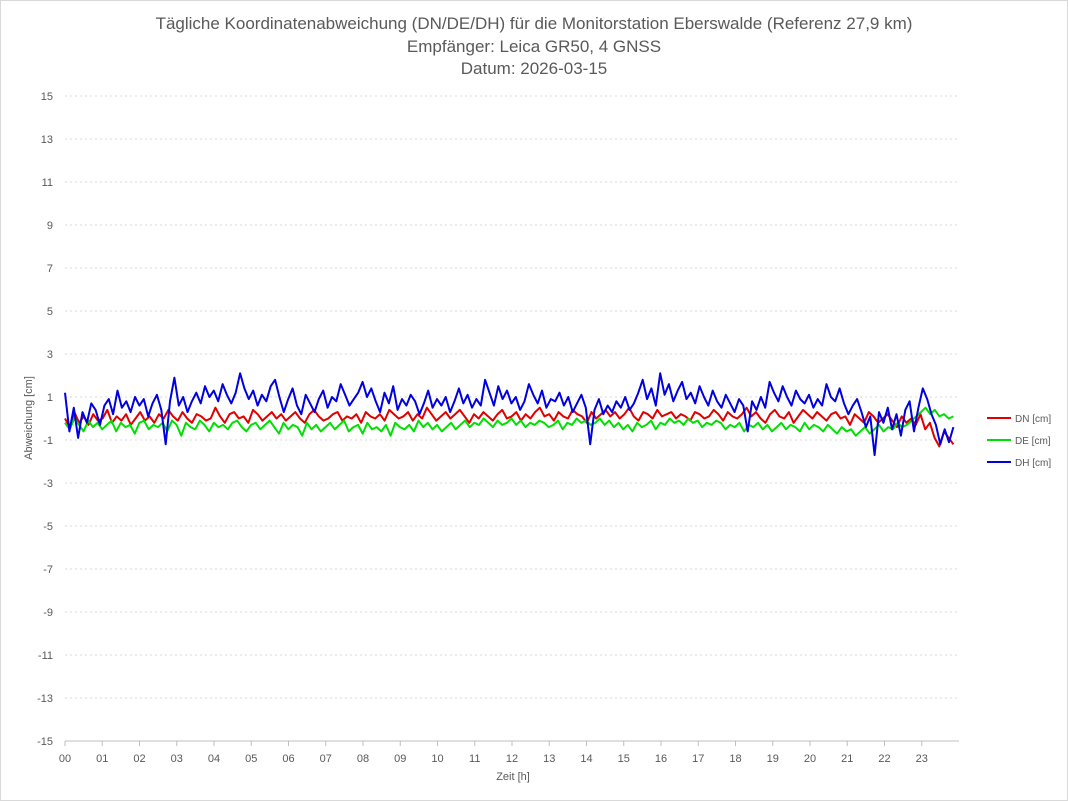  Describe the element at coordinates (534, 46) in the screenshot. I see `chart-title-line-2: Empfänger: Leica GR50, 4 GNSS` at that location.